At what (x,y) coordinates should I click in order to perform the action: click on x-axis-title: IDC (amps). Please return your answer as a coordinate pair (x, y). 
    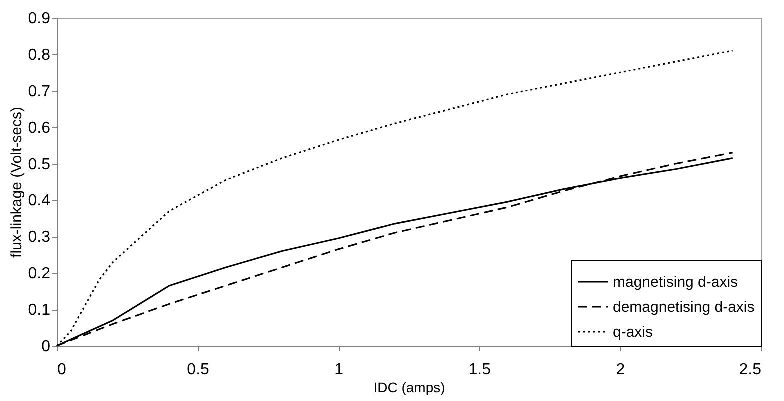
    Looking at the image, I should click on (410, 388).